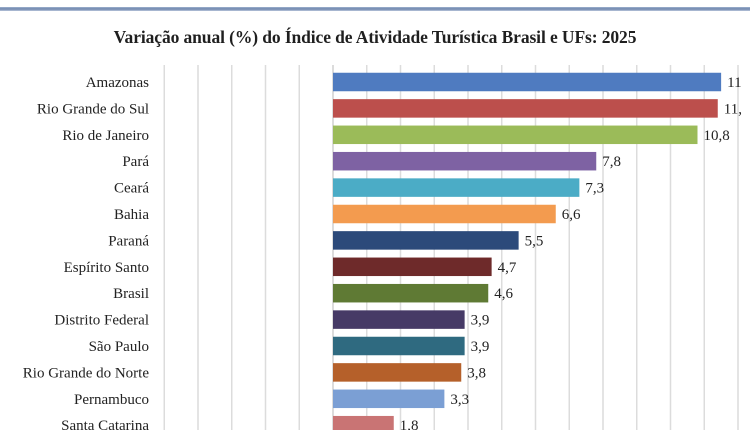  I want to click on value-label: 5,5, so click(534, 241).